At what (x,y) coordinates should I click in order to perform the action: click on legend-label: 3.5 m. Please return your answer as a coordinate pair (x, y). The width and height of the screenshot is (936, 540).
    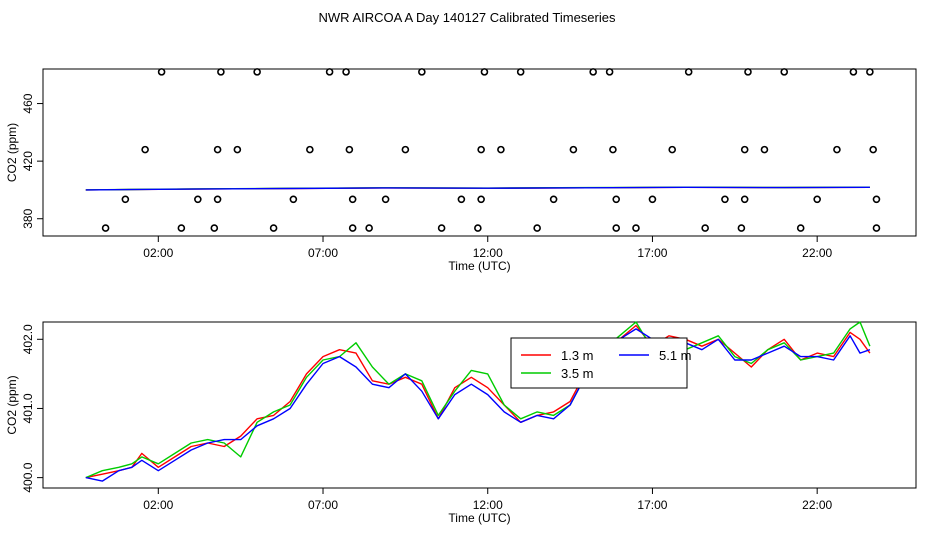
    Looking at the image, I should click on (577, 373).